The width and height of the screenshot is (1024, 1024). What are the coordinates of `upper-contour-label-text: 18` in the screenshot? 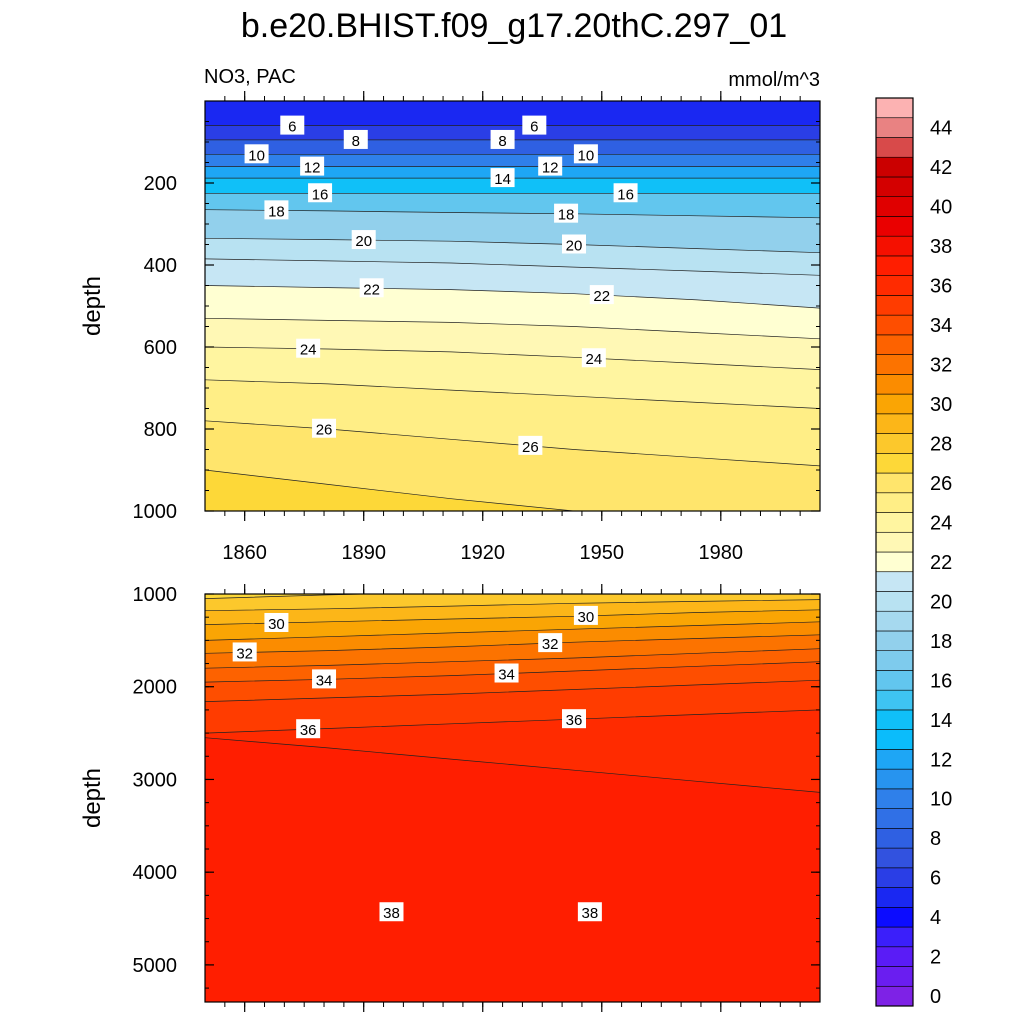 It's located at (276, 211).